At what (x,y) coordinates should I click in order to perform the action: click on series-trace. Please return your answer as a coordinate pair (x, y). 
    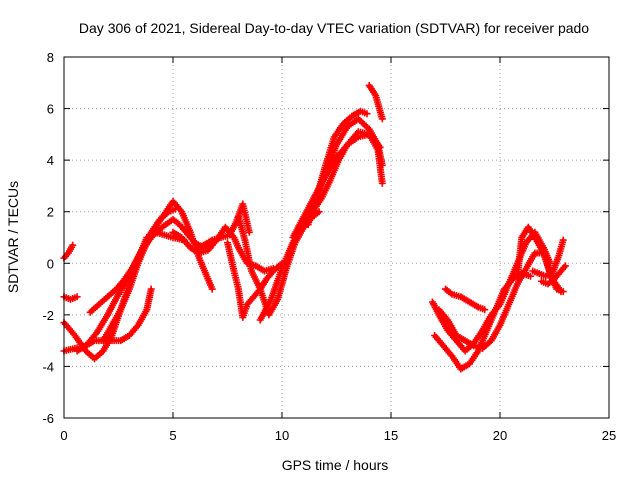
    Looking at the image, I should click on (137, 285).